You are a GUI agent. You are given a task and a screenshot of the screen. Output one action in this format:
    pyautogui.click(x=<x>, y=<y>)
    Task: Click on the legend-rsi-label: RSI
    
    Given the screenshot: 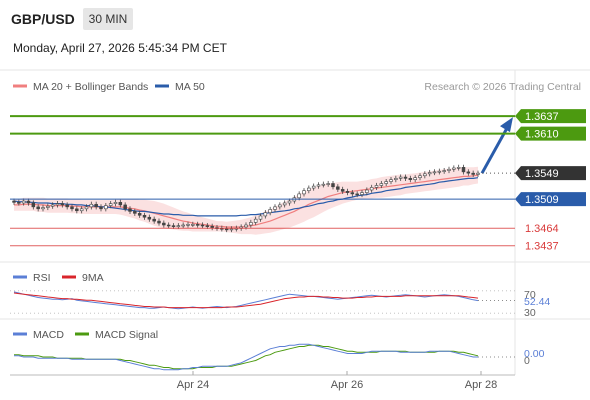 What is the action you would take?
    pyautogui.click(x=42, y=278)
    